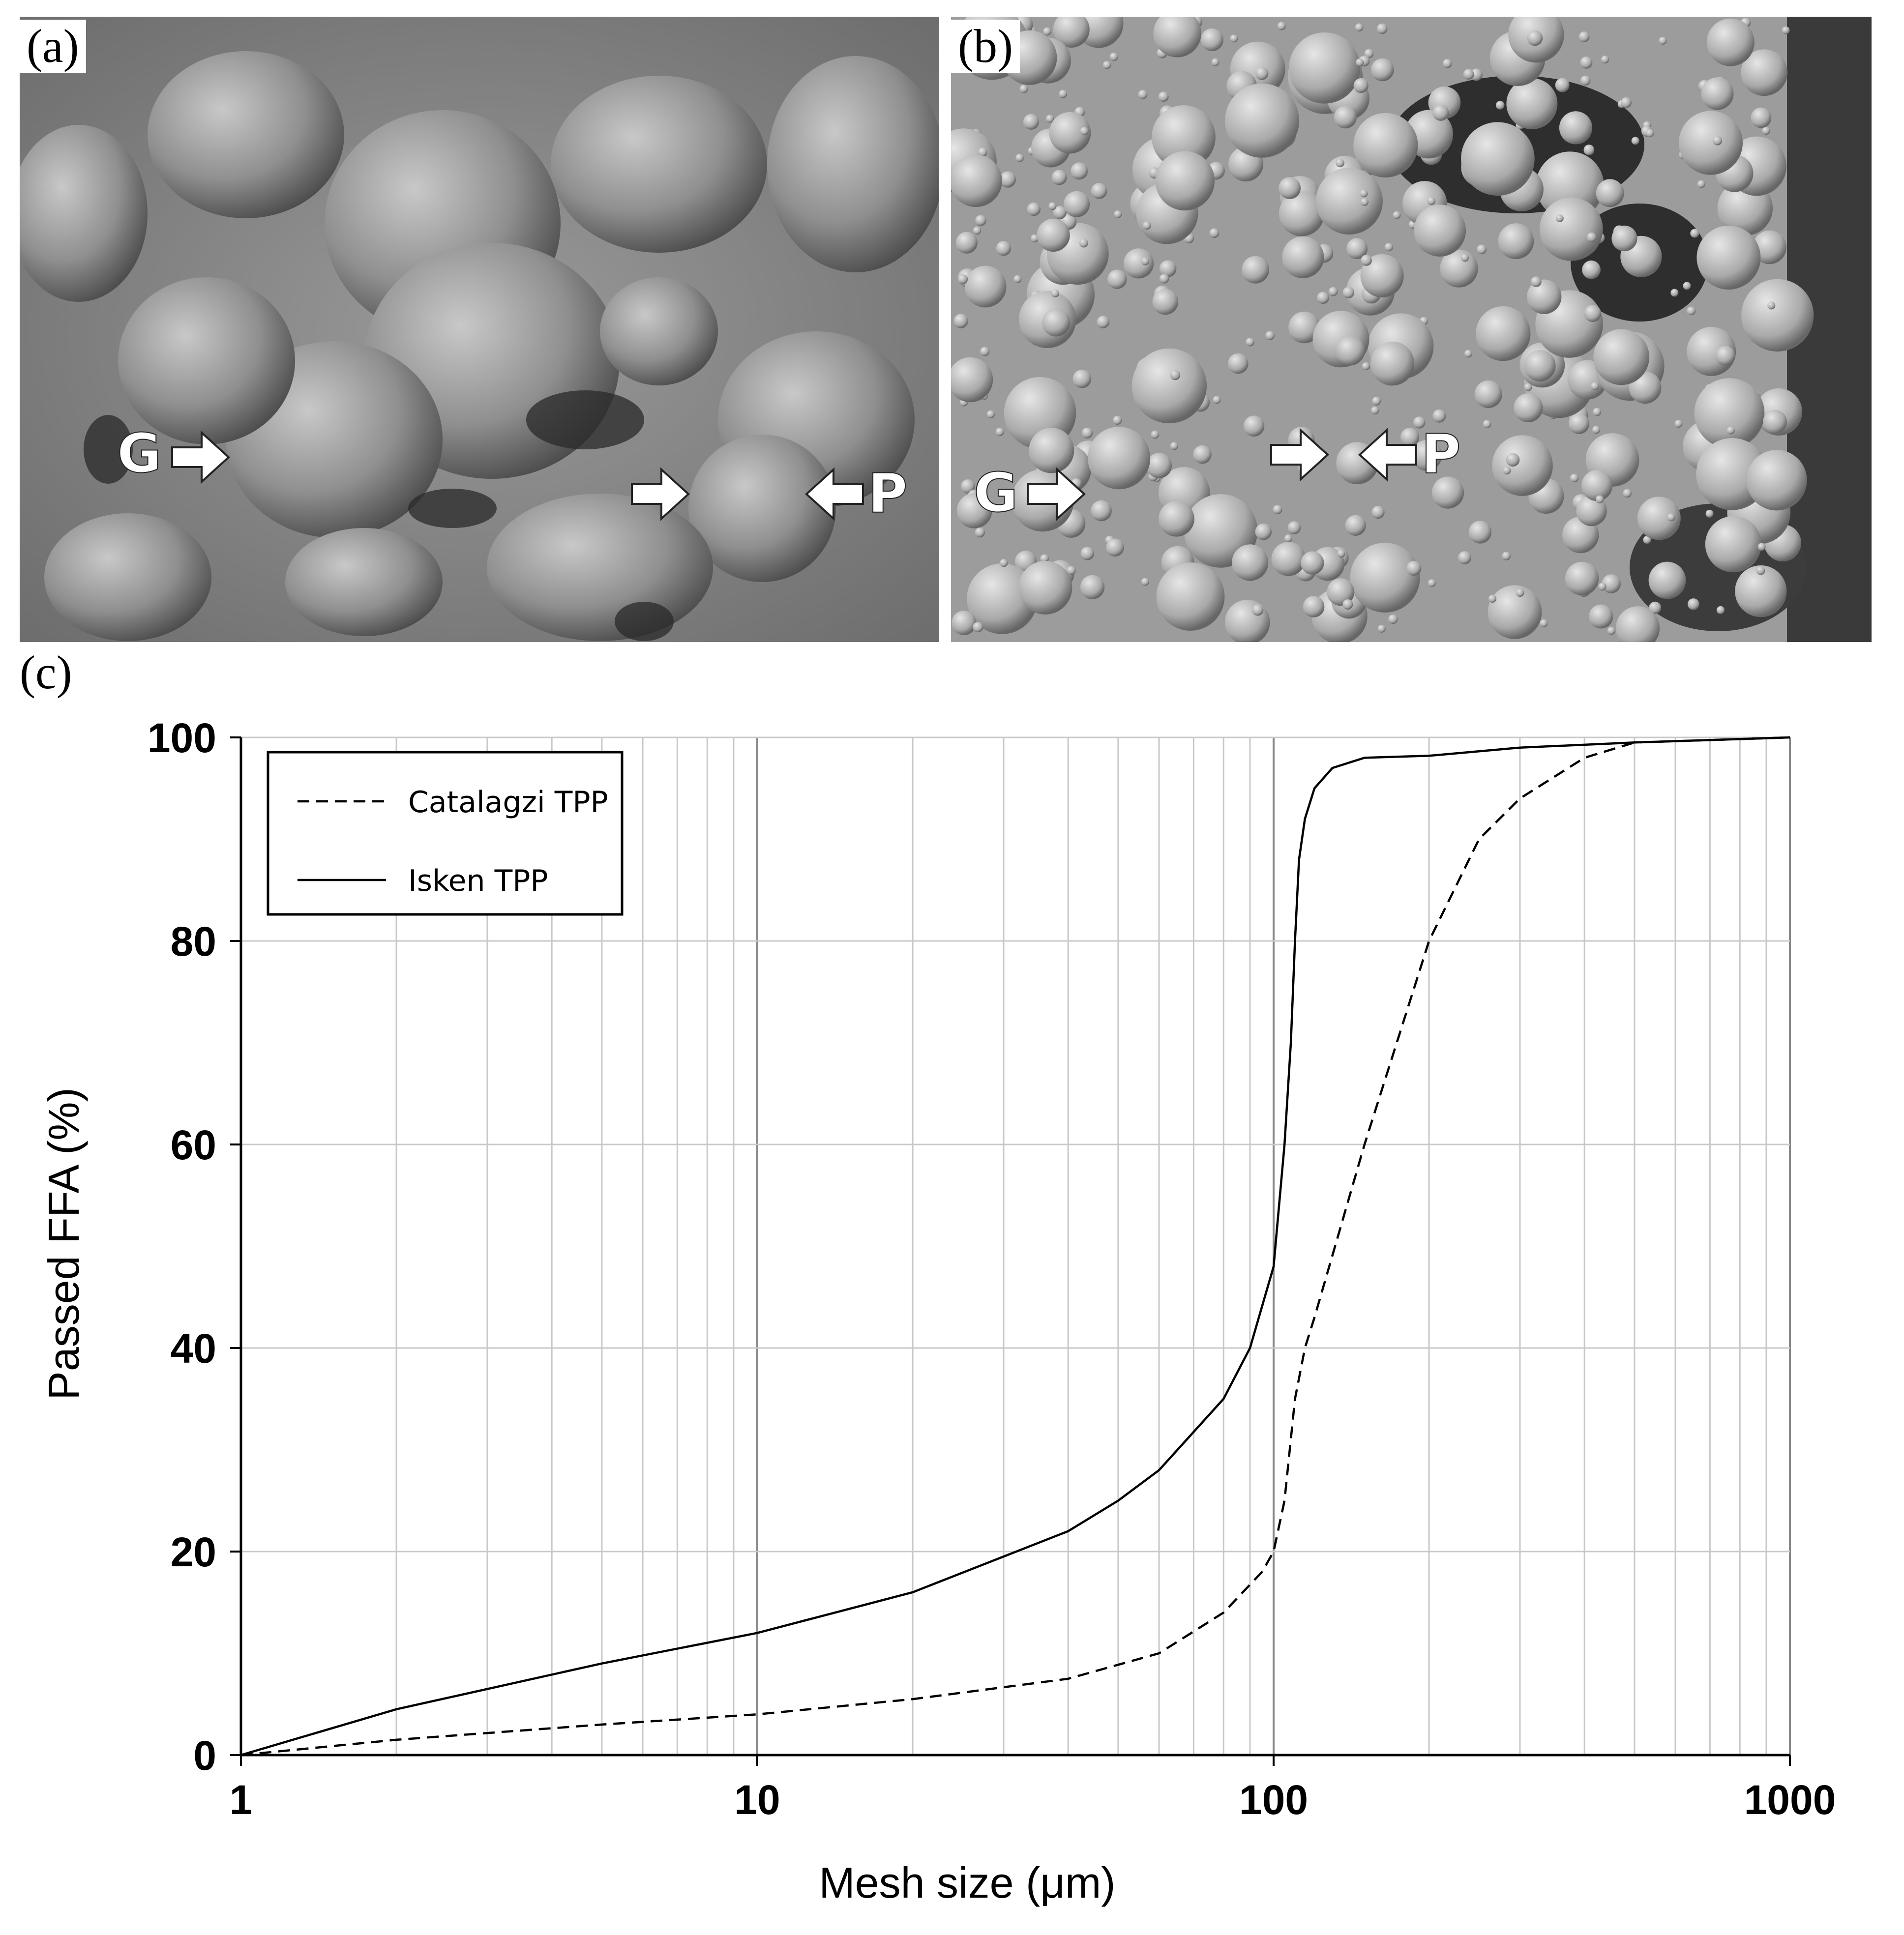 This screenshot has width=1904, height=1935. What do you see at coordinates (508, 802) in the screenshot?
I see `legend-label: Catalagzi TPP` at bounding box center [508, 802].